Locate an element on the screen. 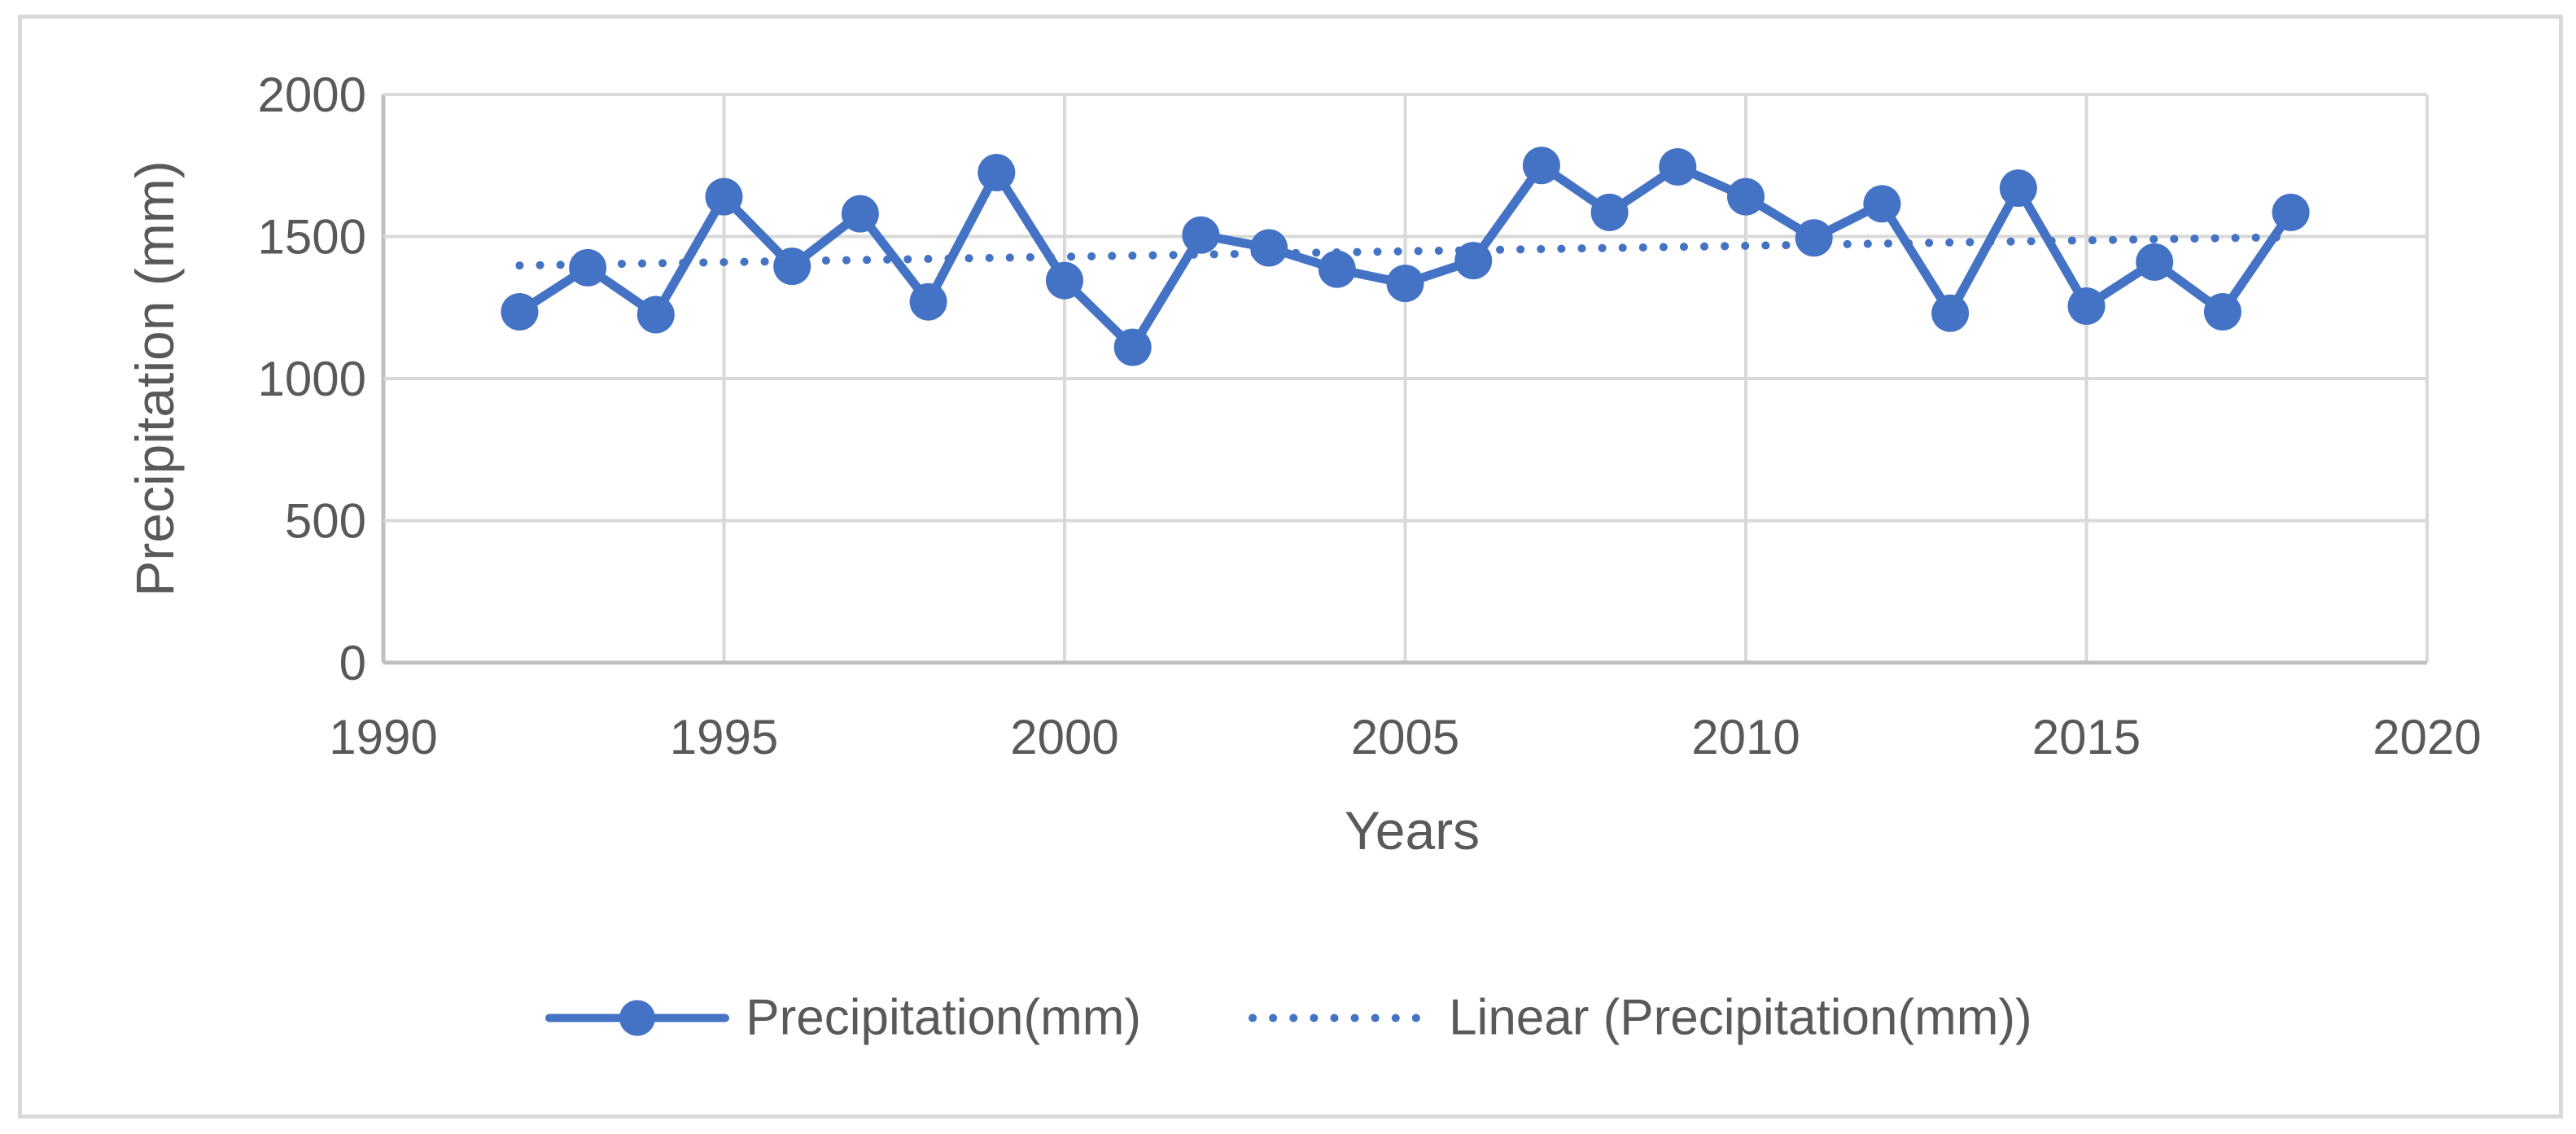 This screenshot has width=2576, height=1134. data-point-2010 is located at coordinates (1746, 196).